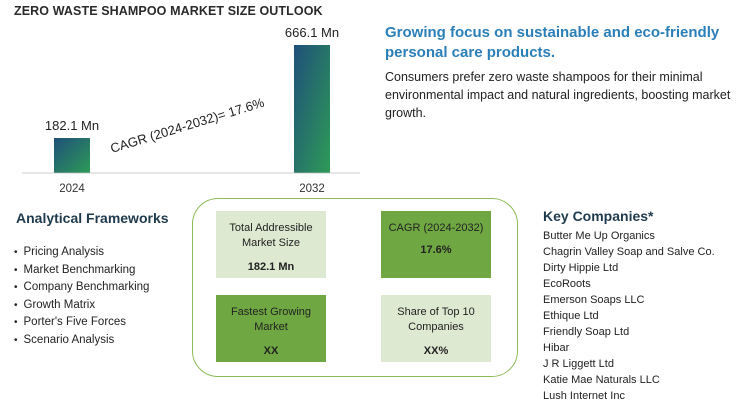 This screenshot has width=741, height=406. I want to click on company-item: Chagrin Valley Soap and Salve Co., so click(629, 252).